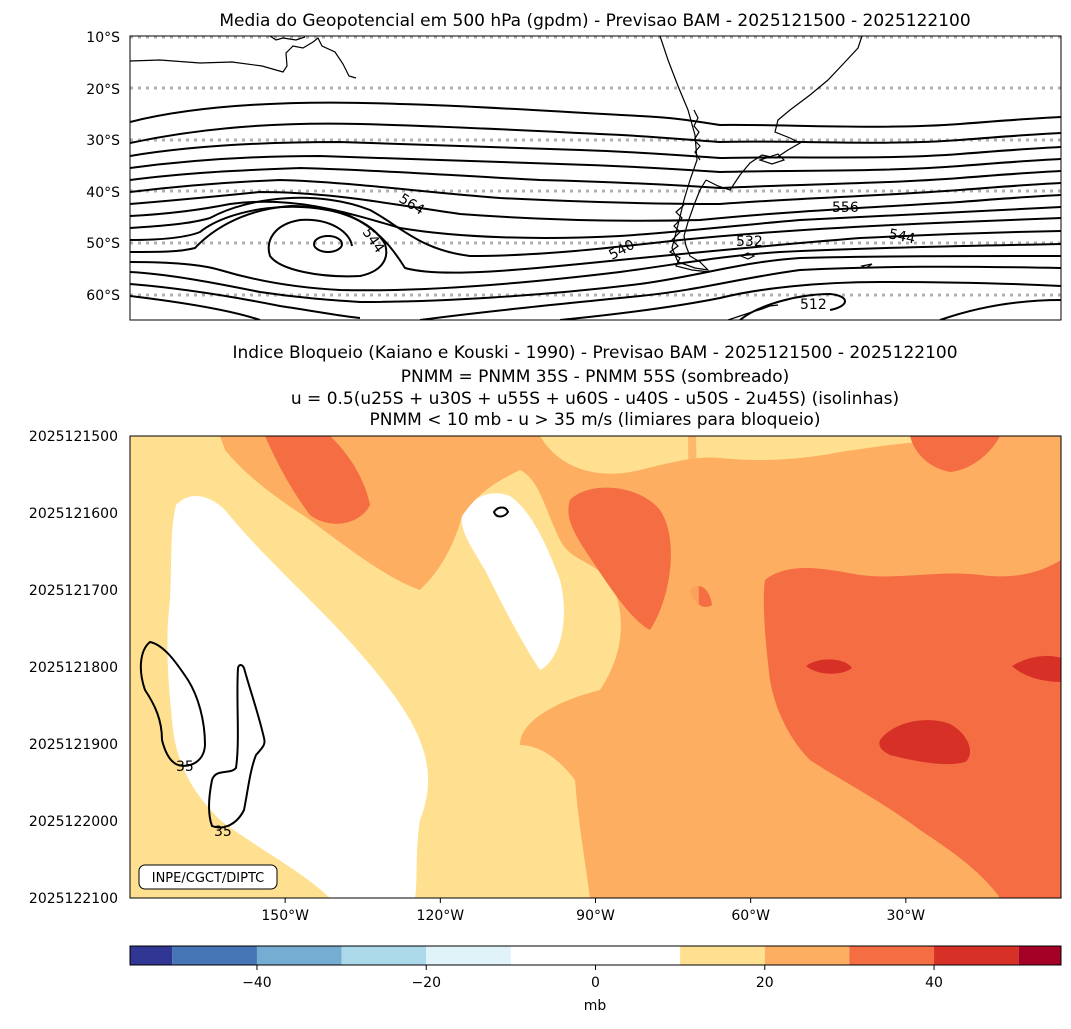 This screenshot has width=1071, height=1029. Describe the element at coordinates (103, 296) in the screenshot. I see `top-ytick-label: 60°S` at that location.